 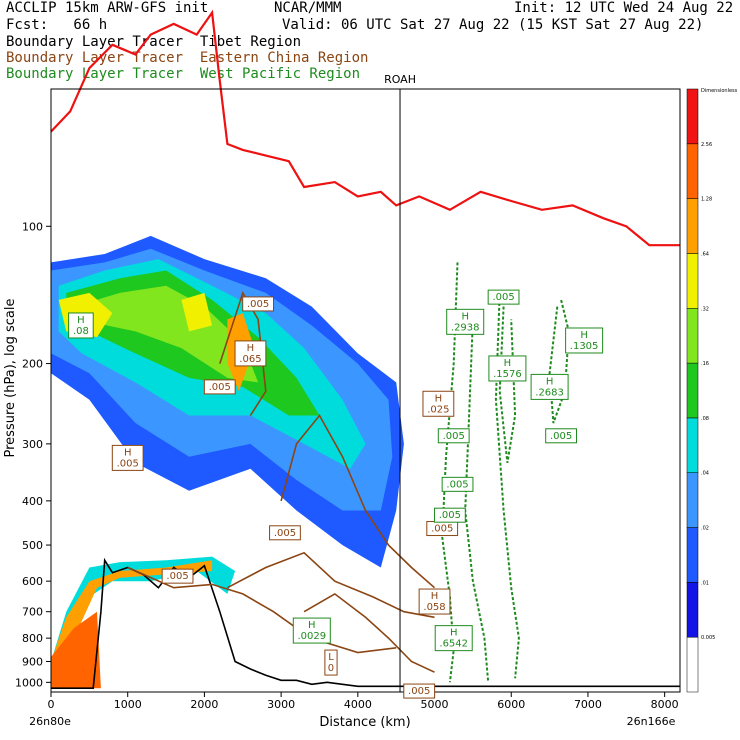 What do you see at coordinates (128, 452) in the screenshot?
I see `tracer-label-4: H` at bounding box center [128, 452].